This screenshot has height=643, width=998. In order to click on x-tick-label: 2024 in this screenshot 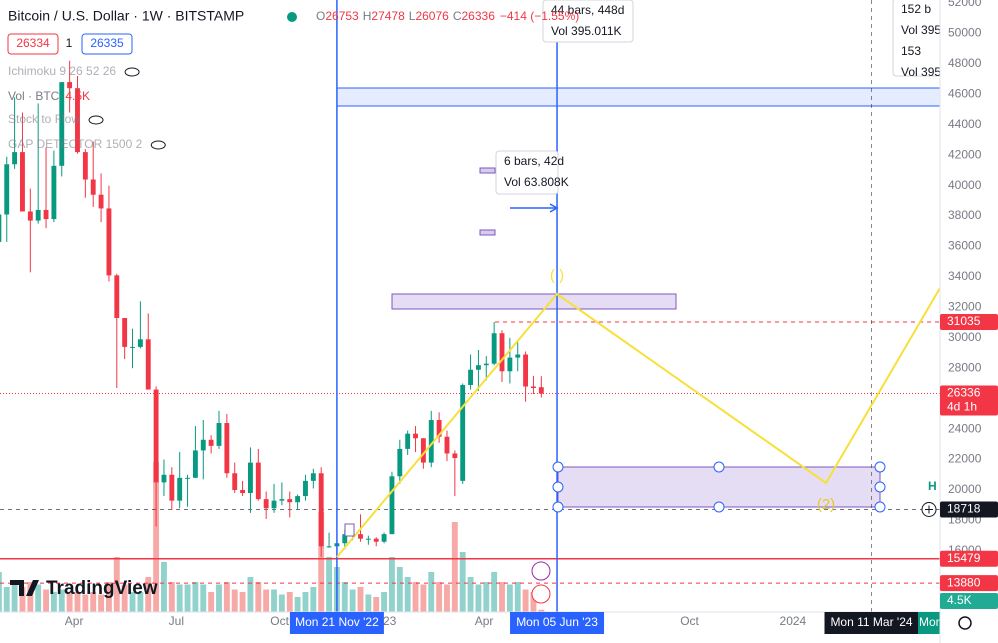, I will do `click(793, 621)`.